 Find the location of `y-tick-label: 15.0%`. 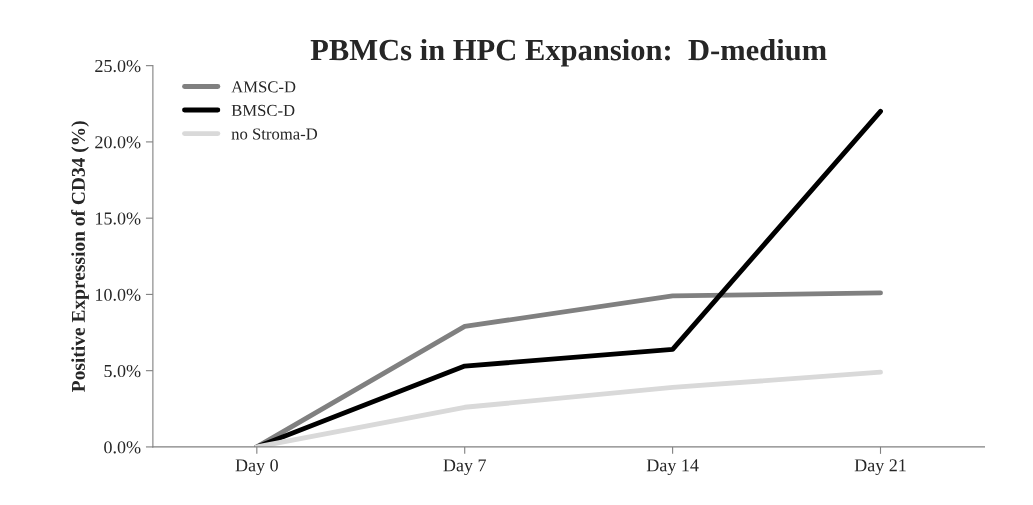

y-tick-label: 15.0% is located at coordinates (118, 218).